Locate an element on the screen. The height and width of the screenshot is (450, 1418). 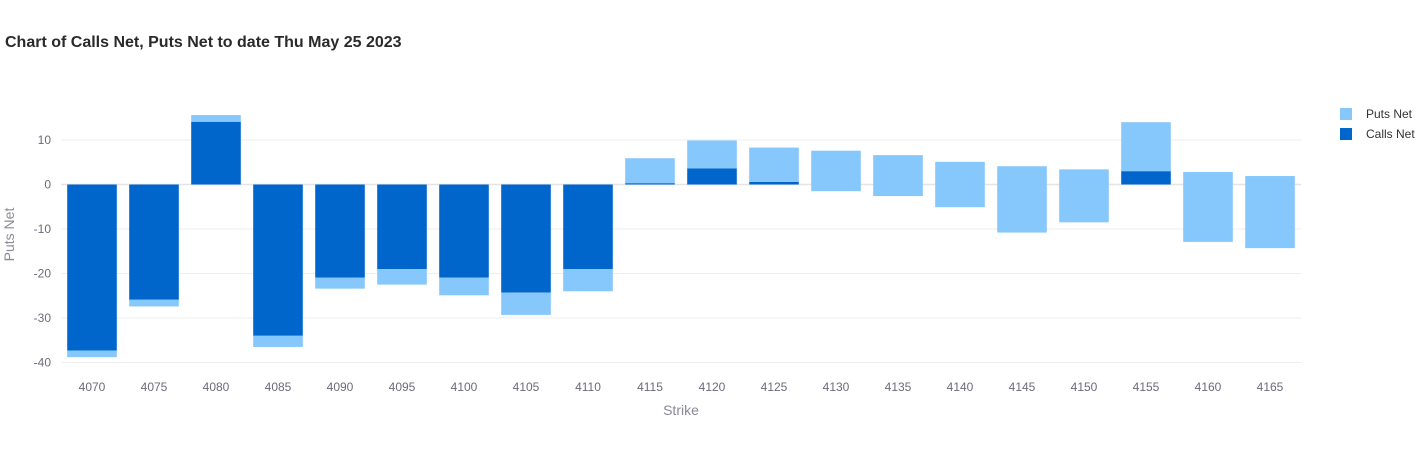
x-tick-label: 4085 is located at coordinates (278, 387).